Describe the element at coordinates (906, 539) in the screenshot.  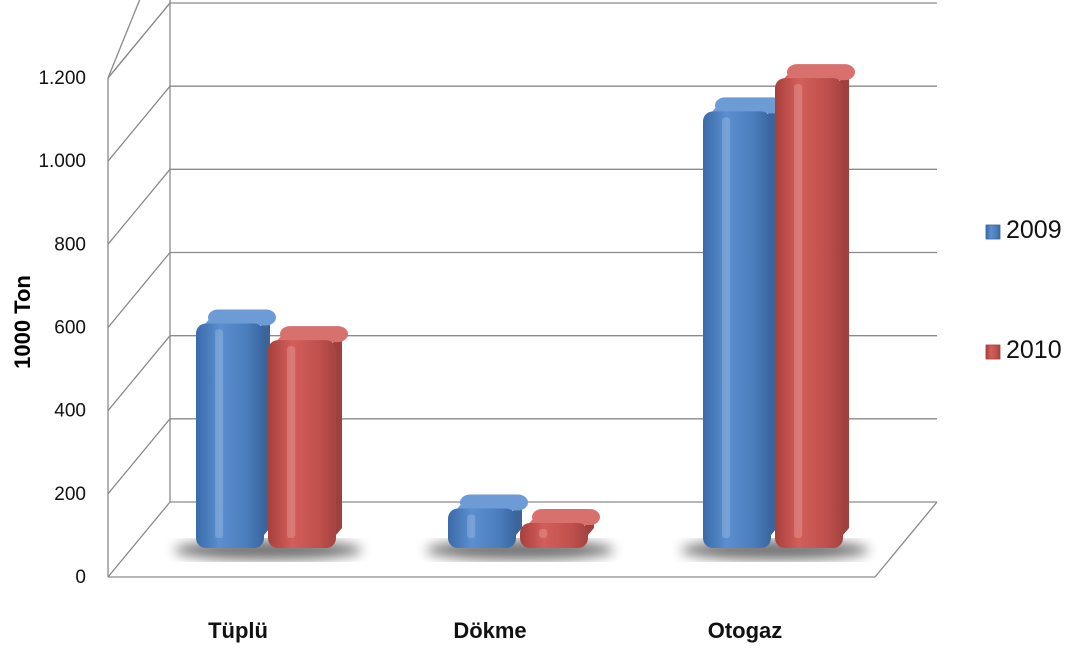
I see `floor-right-edge` at that location.